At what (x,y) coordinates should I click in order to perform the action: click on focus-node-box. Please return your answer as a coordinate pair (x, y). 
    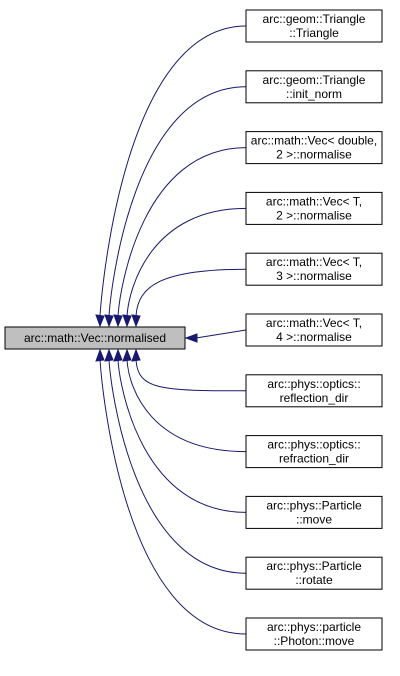
    Looking at the image, I should click on (95, 338).